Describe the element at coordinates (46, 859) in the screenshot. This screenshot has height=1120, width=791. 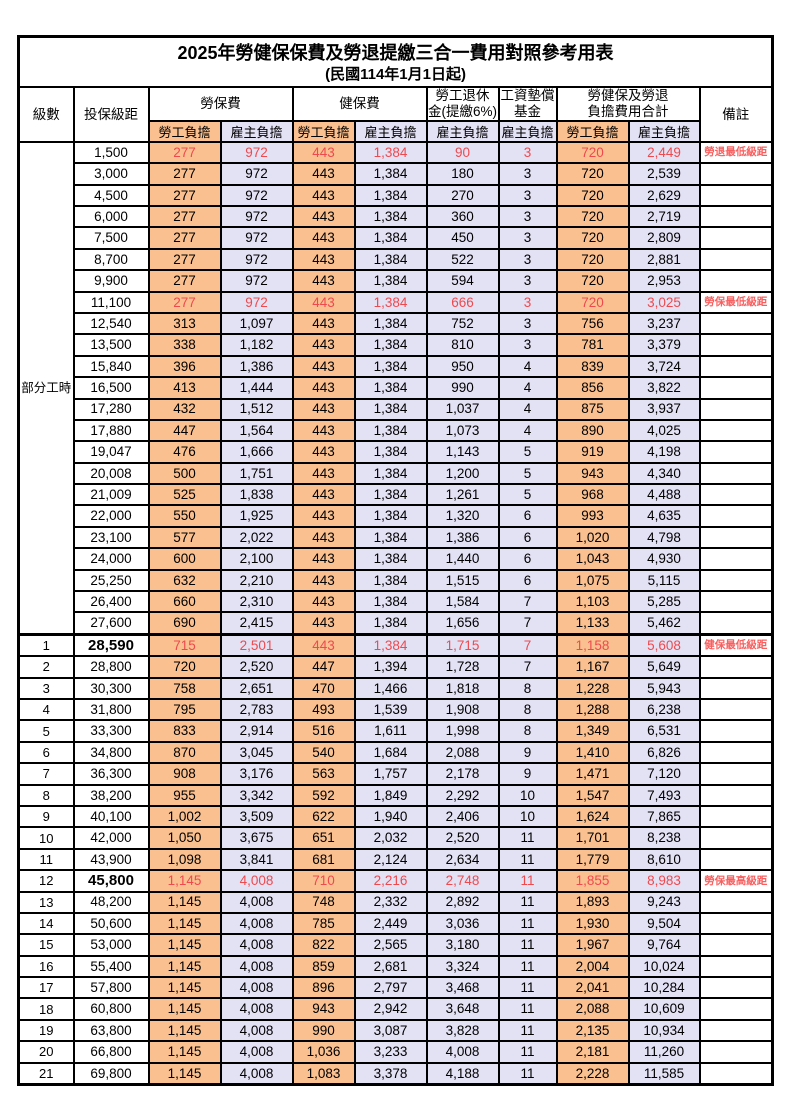
I see `level-cell: 11` at that location.